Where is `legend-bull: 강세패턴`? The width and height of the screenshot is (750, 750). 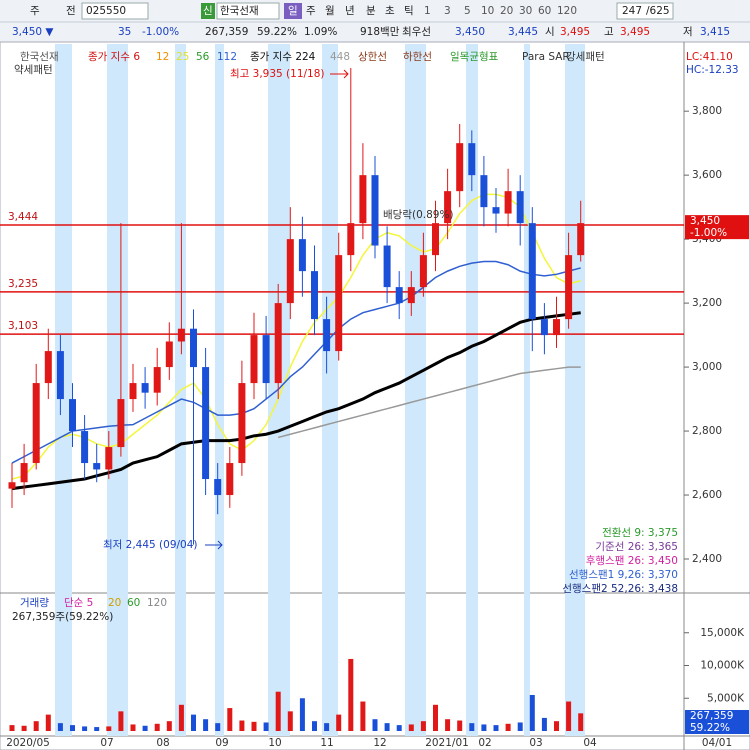
legend-bull: 강세패턴 is located at coordinates (585, 57).